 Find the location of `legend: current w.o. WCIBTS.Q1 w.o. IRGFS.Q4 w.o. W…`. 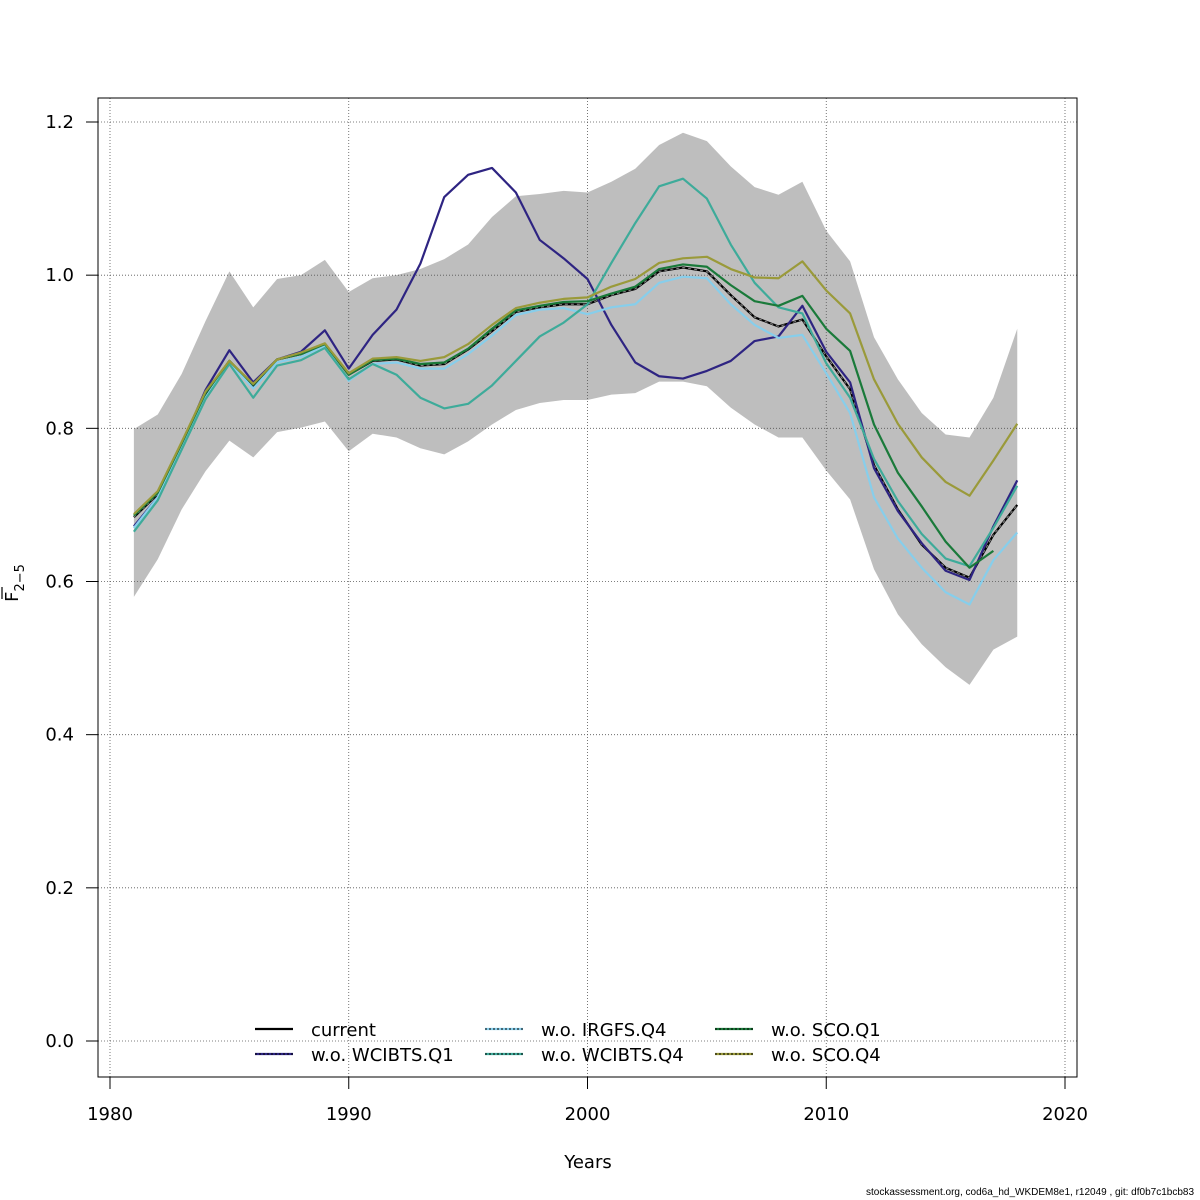

legend: current w.o. WCIBTS.Q1 w.o. IRGFS.Q4 w.o. W… is located at coordinates (568, 1043).